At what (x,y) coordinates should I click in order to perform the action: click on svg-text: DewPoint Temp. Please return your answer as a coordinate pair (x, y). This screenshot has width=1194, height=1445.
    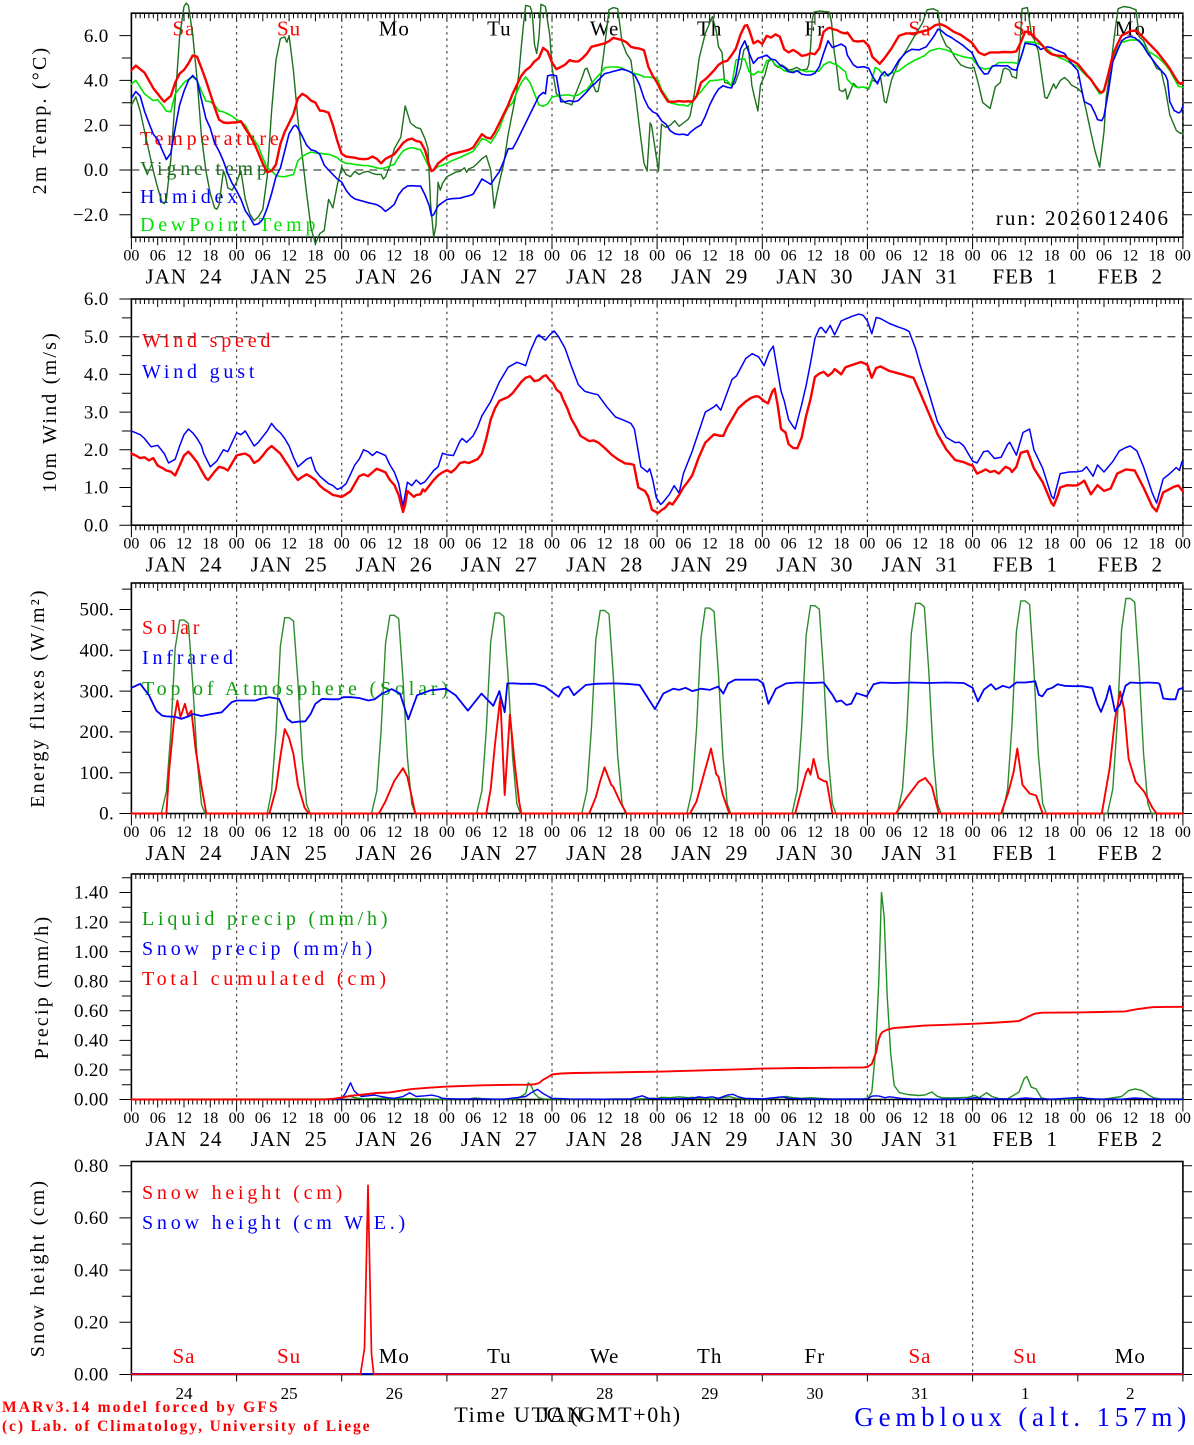
    Looking at the image, I should click on (229, 225).